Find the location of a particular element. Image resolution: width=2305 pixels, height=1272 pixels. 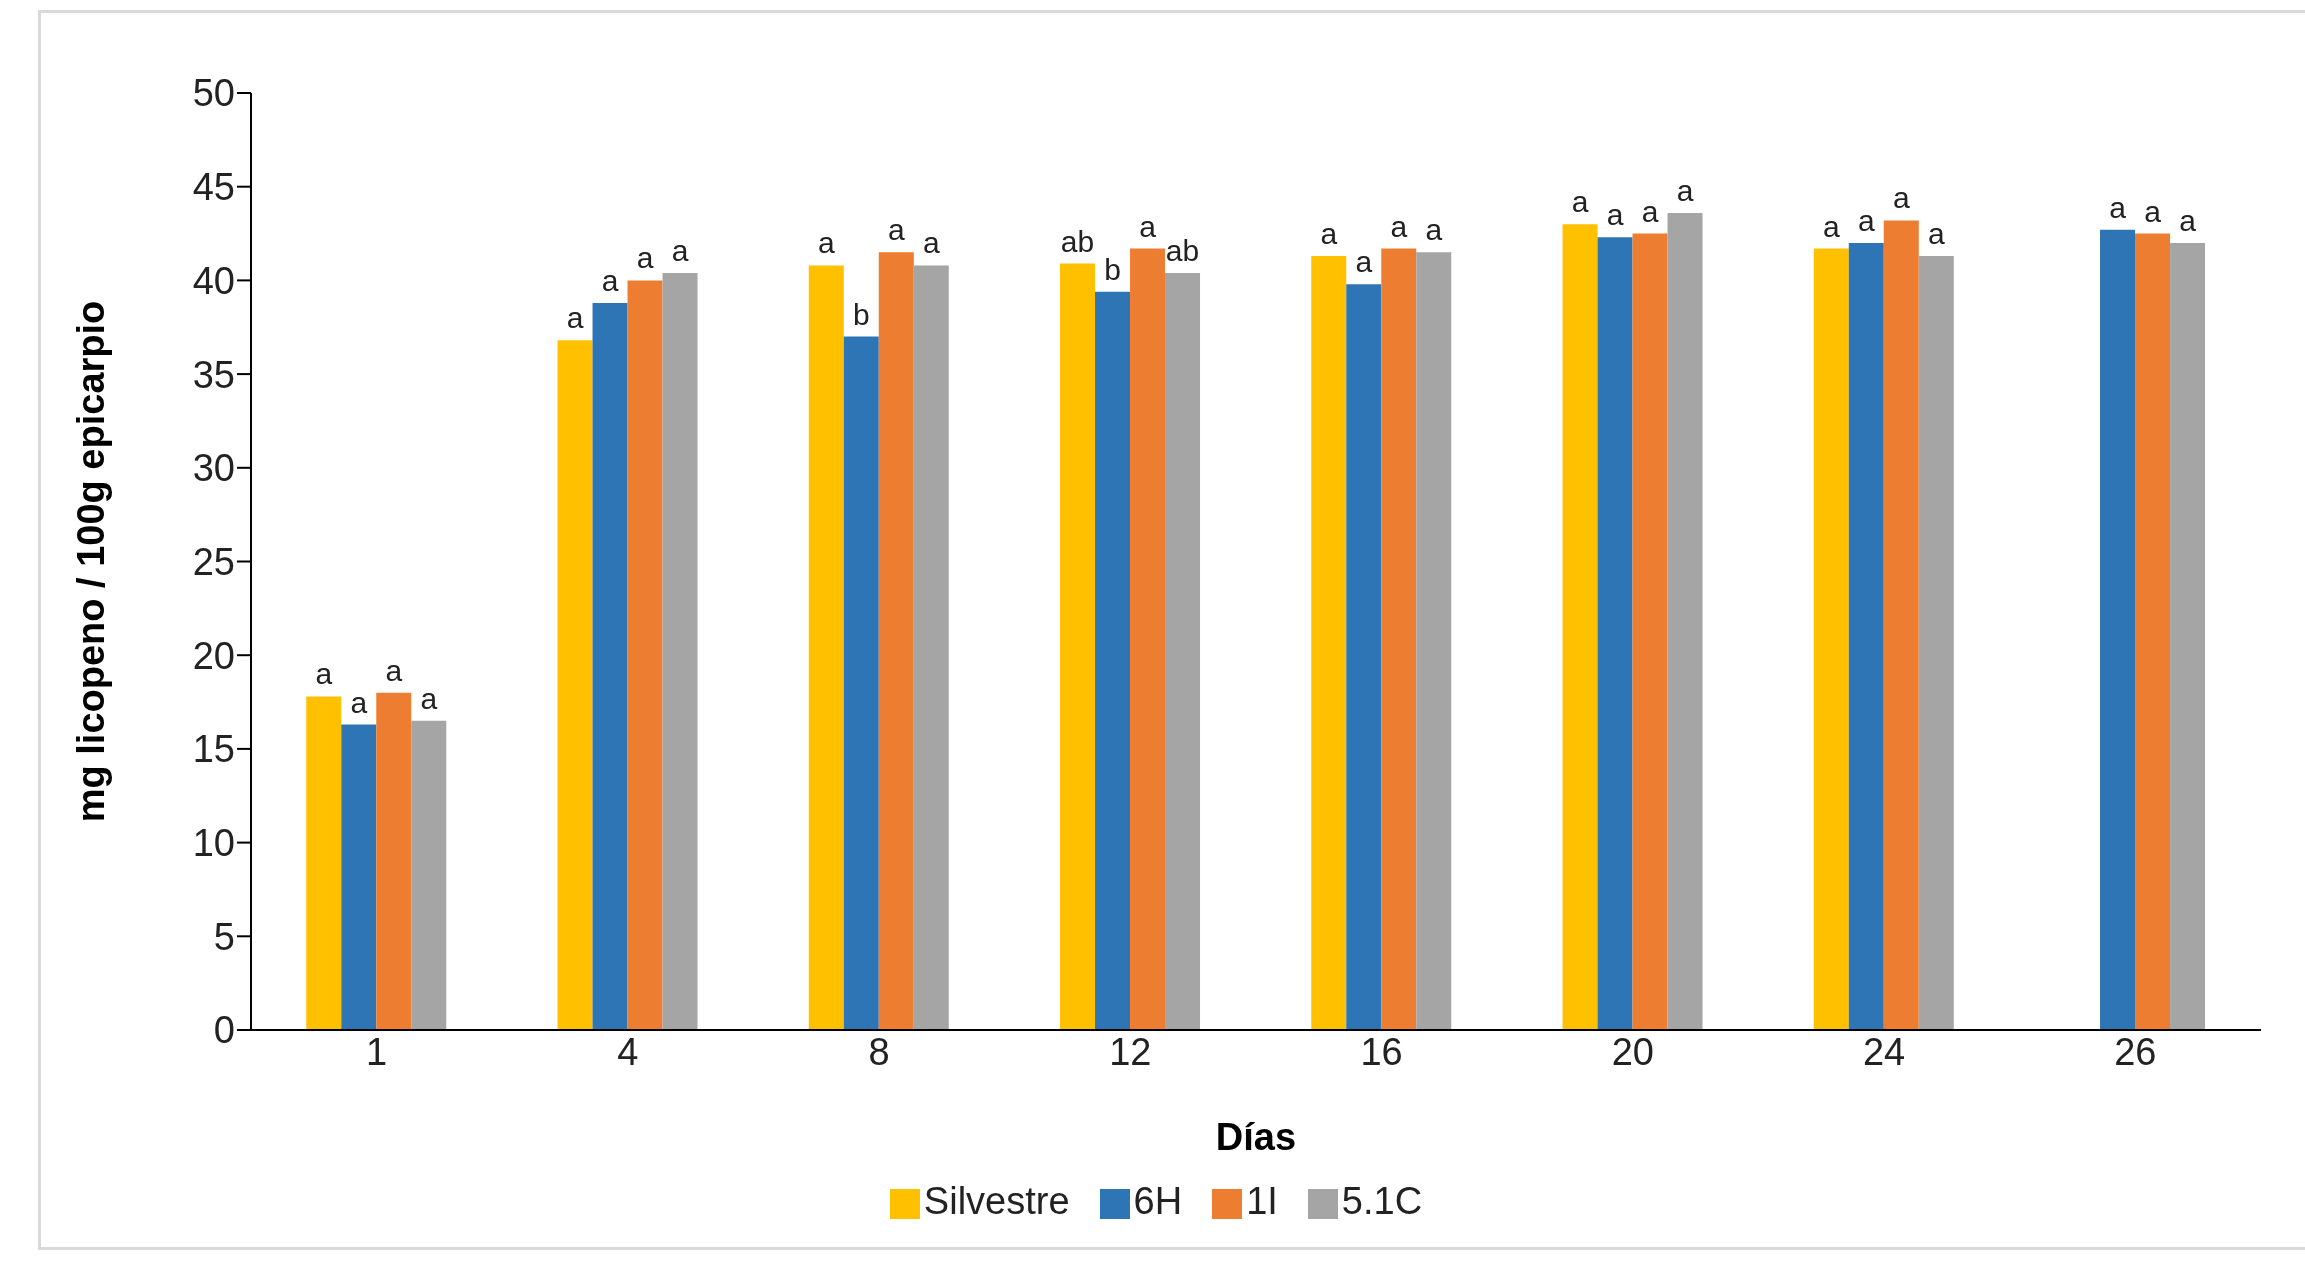

x-tick-label: 24 is located at coordinates (1884, 1051).